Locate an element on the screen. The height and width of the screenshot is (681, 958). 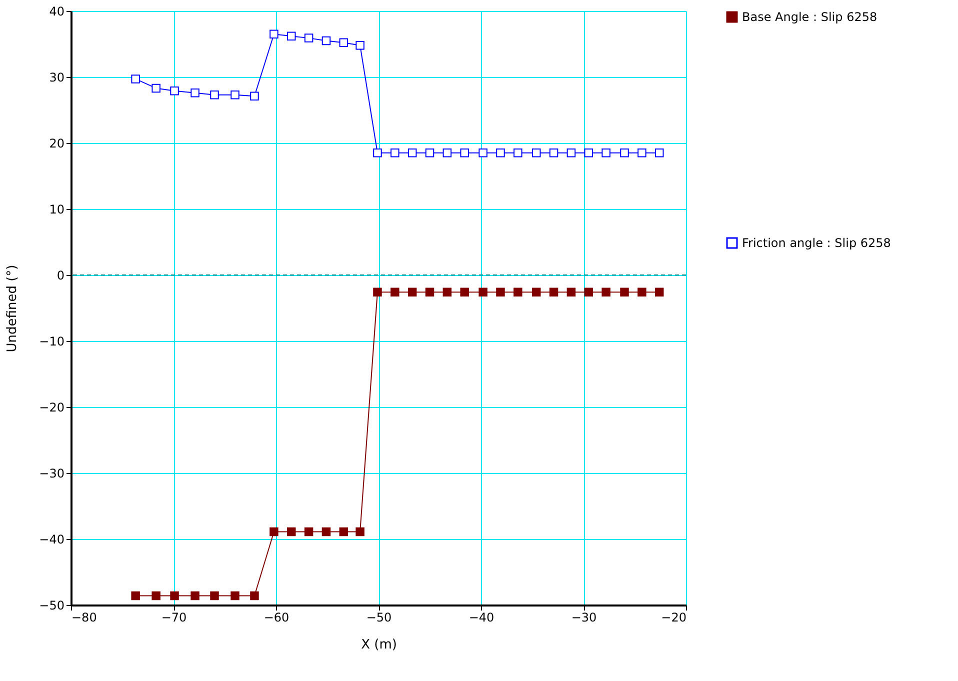
x-tick-label: −60 is located at coordinates (277, 617).